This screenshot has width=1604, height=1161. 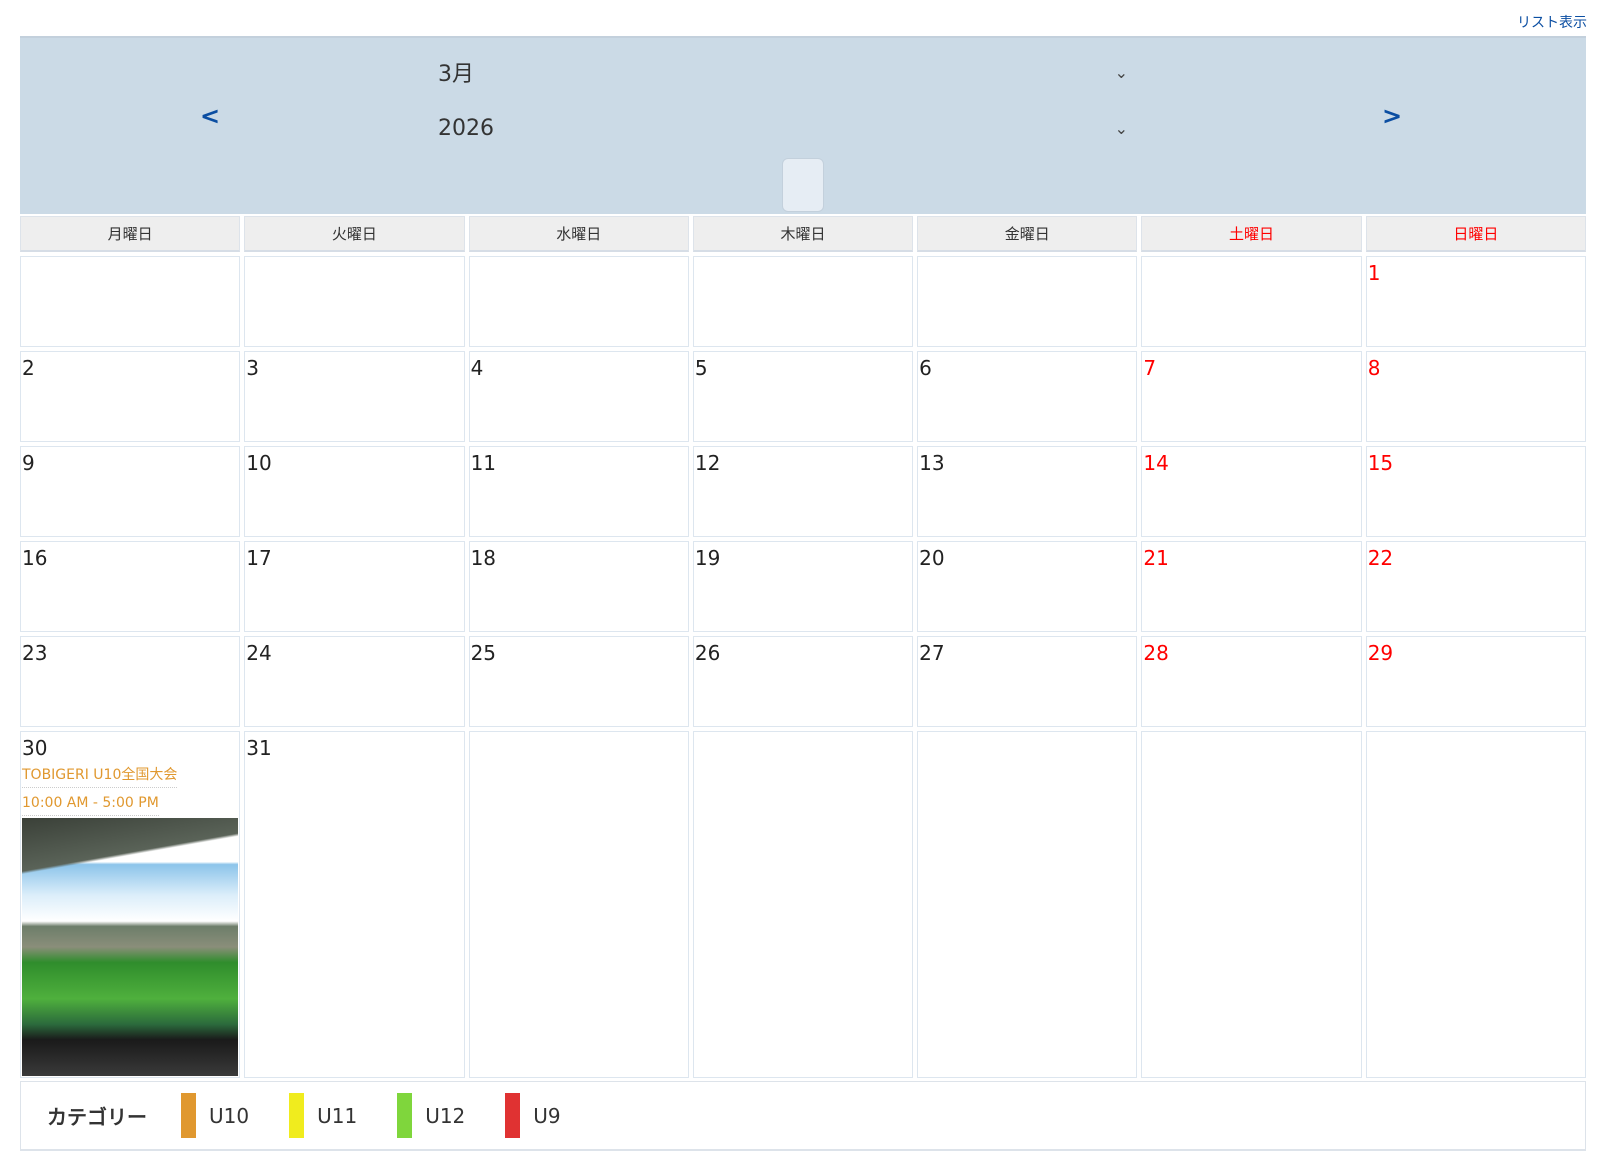 What do you see at coordinates (803, 1116) in the screenshot?
I see `category-legend: カテゴリー U10 U11 U12 U9` at bounding box center [803, 1116].